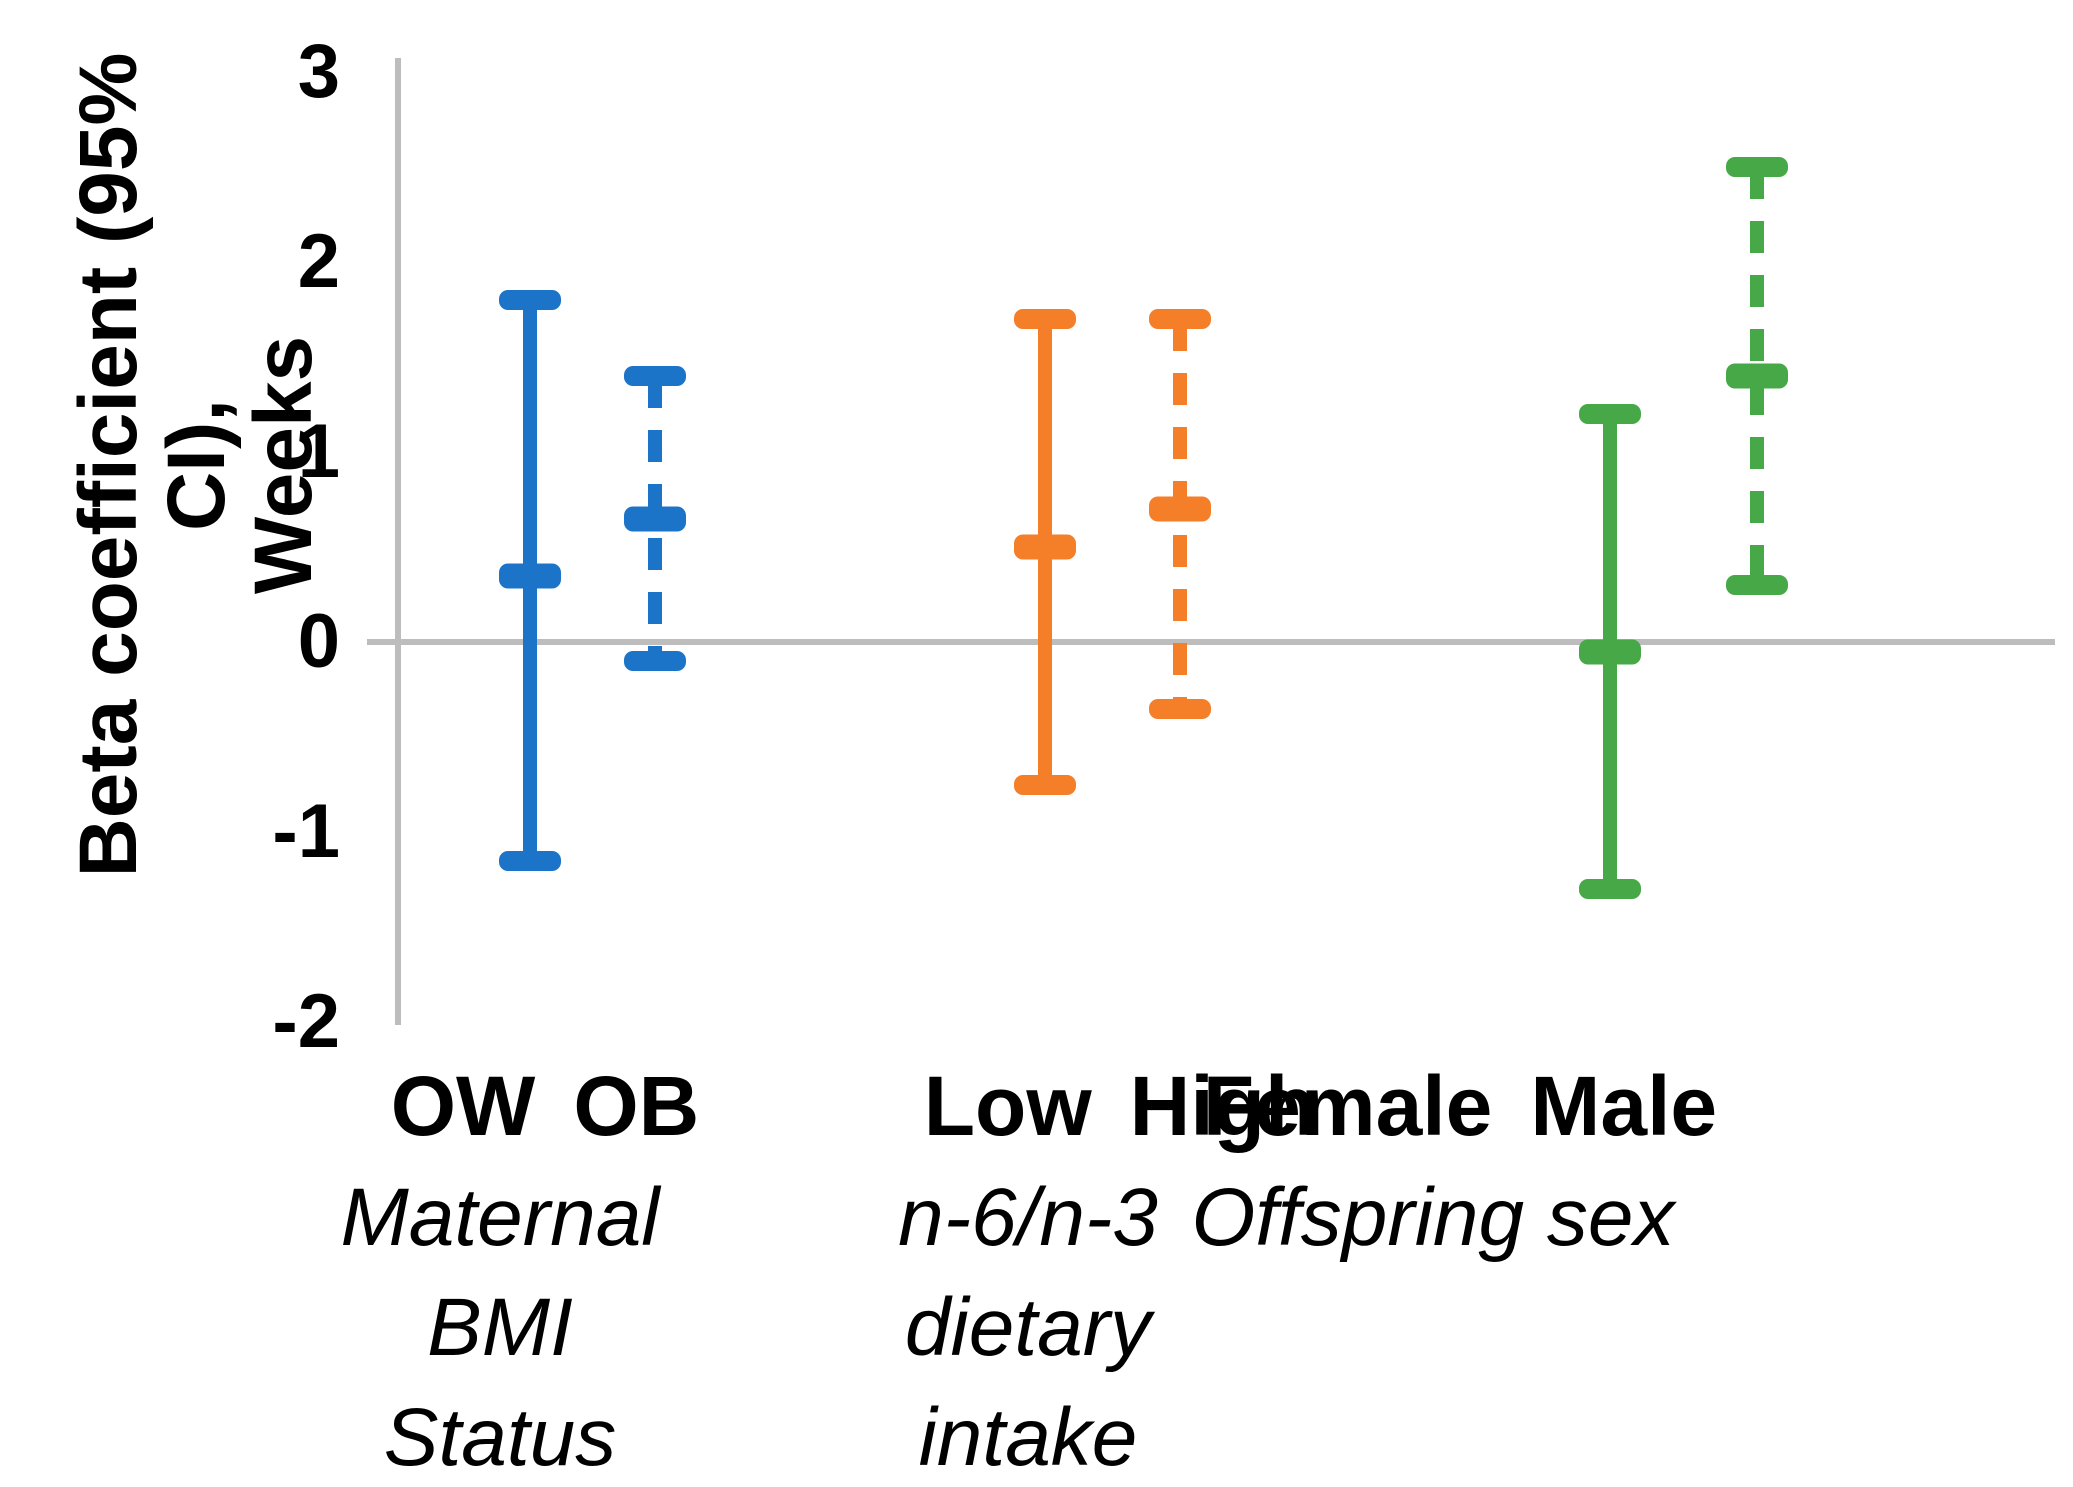  I want to click on group-sublabel-sex: Offspring sex, so click(1432, 1218).